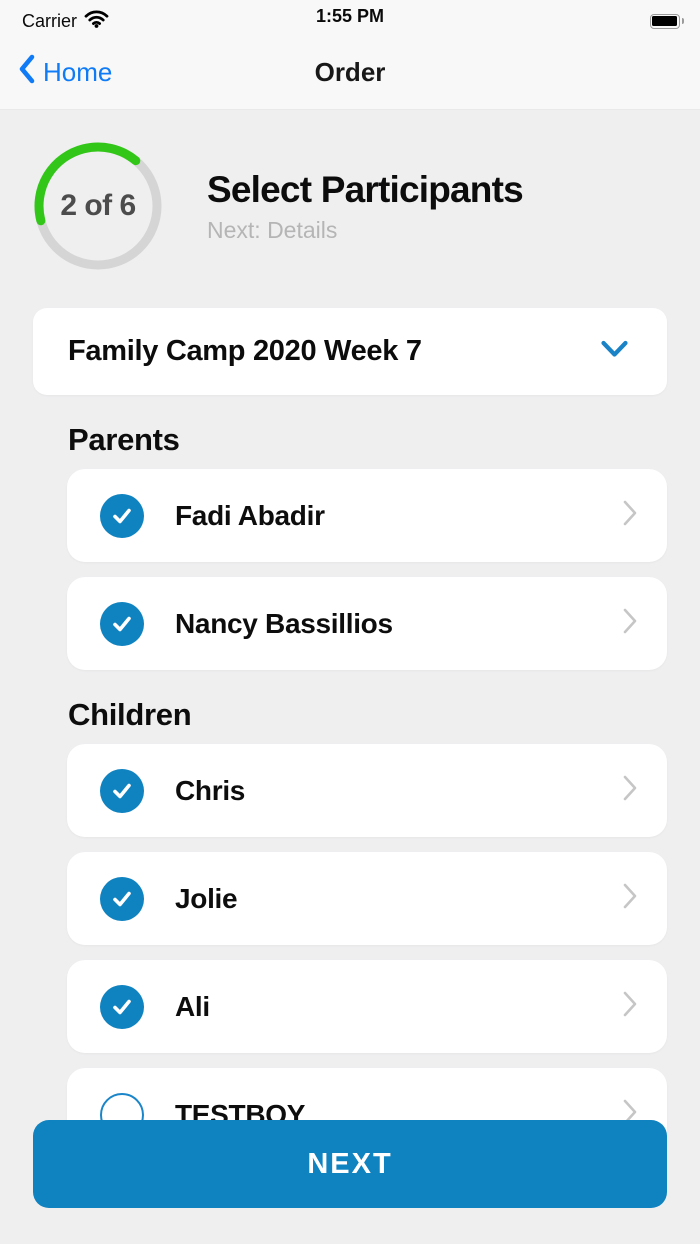 The width and height of the screenshot is (700, 1244). I want to click on carrier-label: Carrier, so click(50, 20).